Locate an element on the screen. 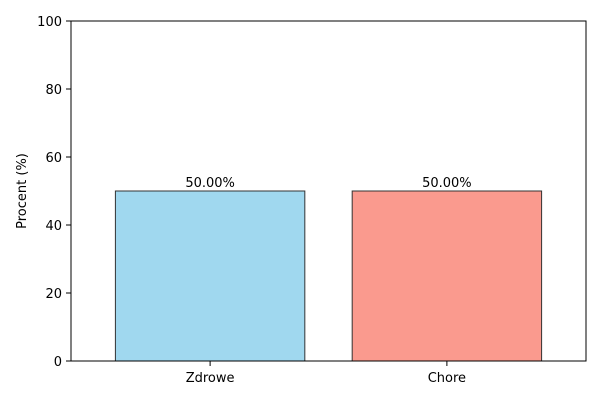 Image resolution: width=600 pixels, height=400 pixels. x-tick-label: Chore is located at coordinates (447, 378).